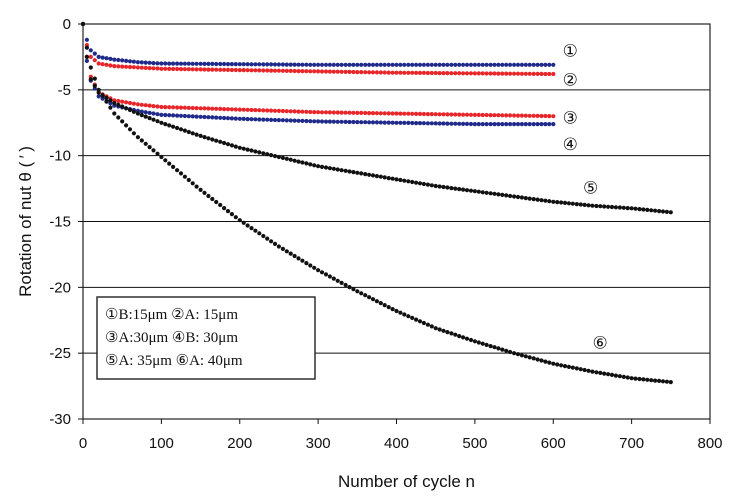  Describe the element at coordinates (67, 24) in the screenshot. I see `y-tick-label: 0` at that location.